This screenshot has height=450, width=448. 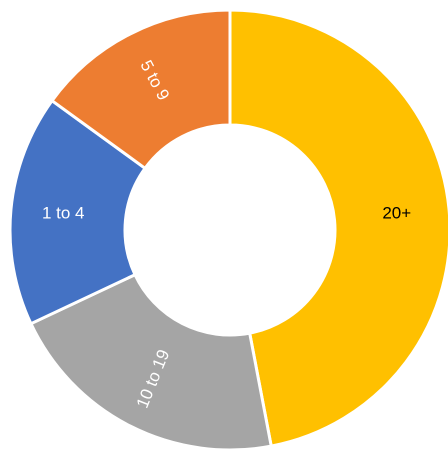 What do you see at coordinates (63, 213) in the screenshot?
I see `segment-label: 1 to 4` at bounding box center [63, 213].